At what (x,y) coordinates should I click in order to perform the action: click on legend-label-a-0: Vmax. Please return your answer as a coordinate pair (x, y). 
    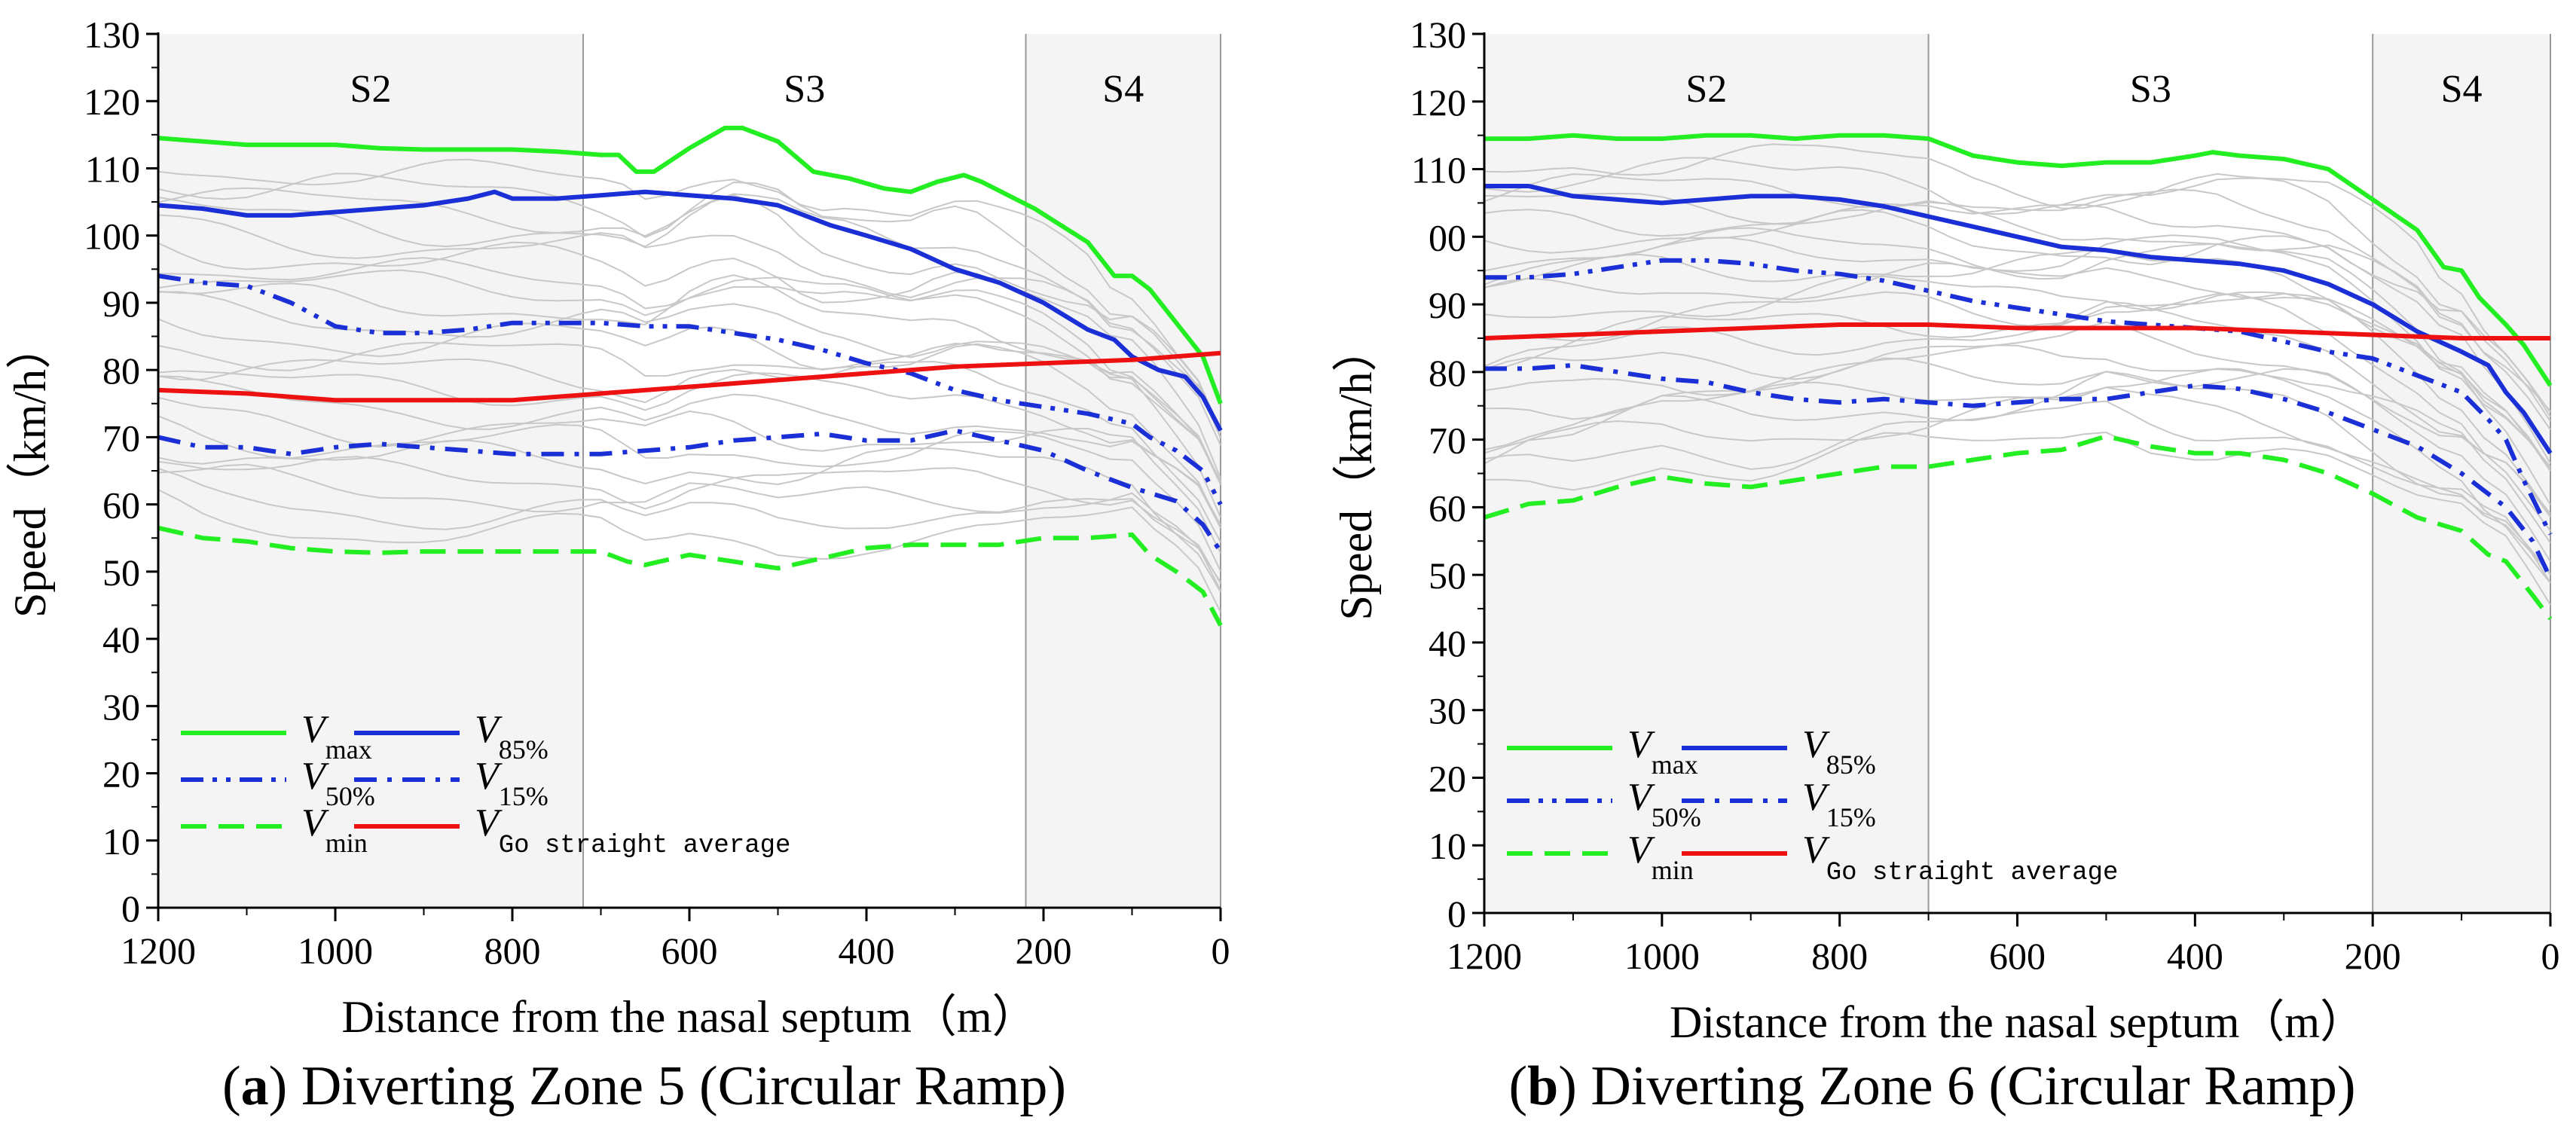
    Looking at the image, I should click on (336, 736).